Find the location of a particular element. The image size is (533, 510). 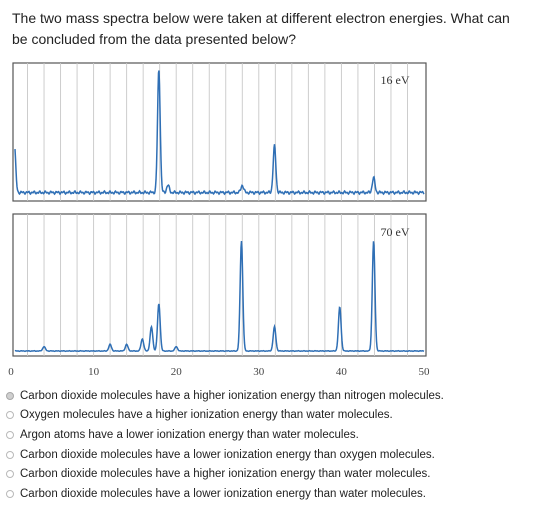

energy-label: 70 eV is located at coordinates (395, 232).